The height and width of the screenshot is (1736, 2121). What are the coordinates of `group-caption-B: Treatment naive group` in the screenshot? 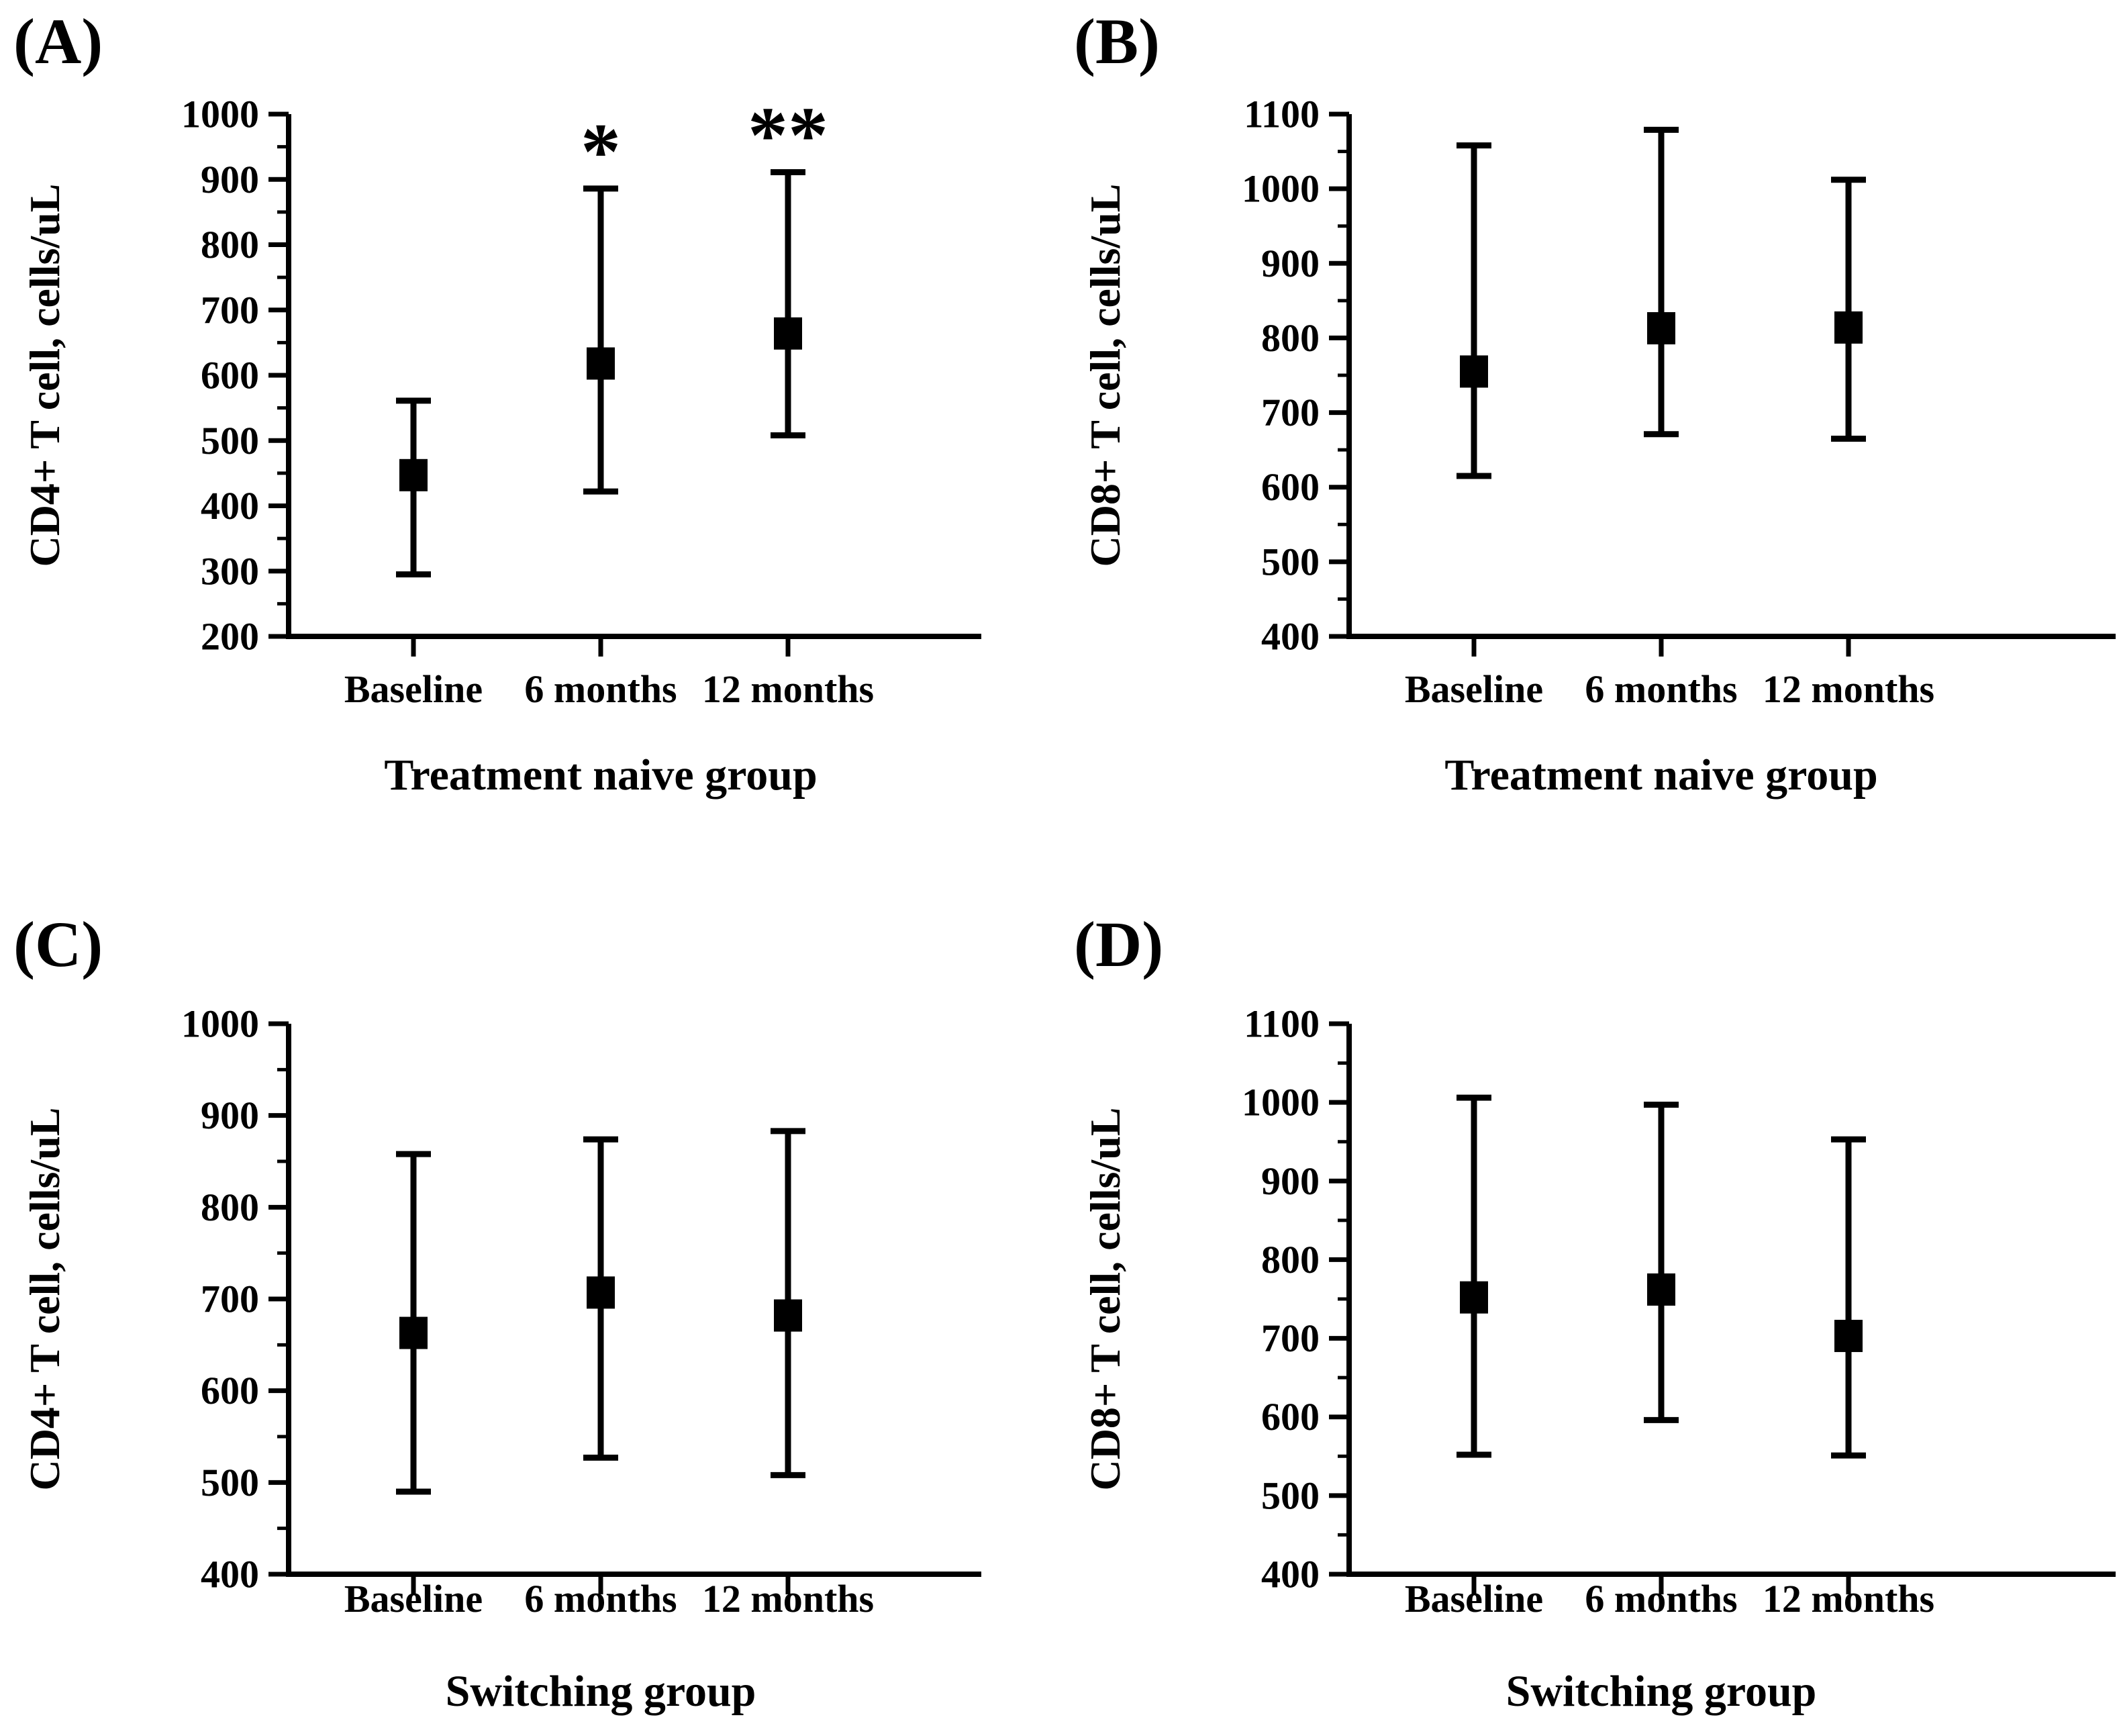 It's located at (1661, 776).